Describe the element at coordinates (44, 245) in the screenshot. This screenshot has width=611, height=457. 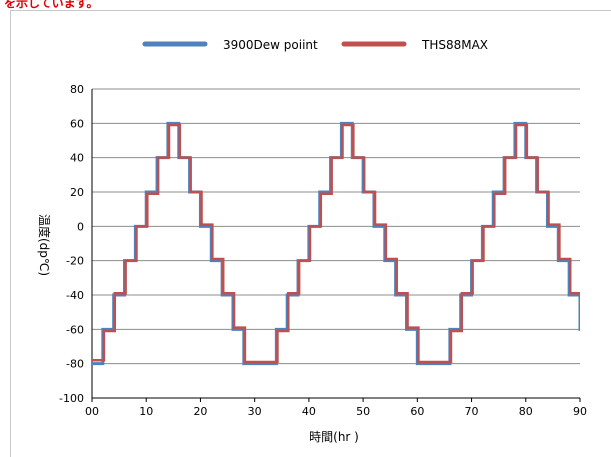
I see `y-axis-title: 温度(dp℃)` at that location.